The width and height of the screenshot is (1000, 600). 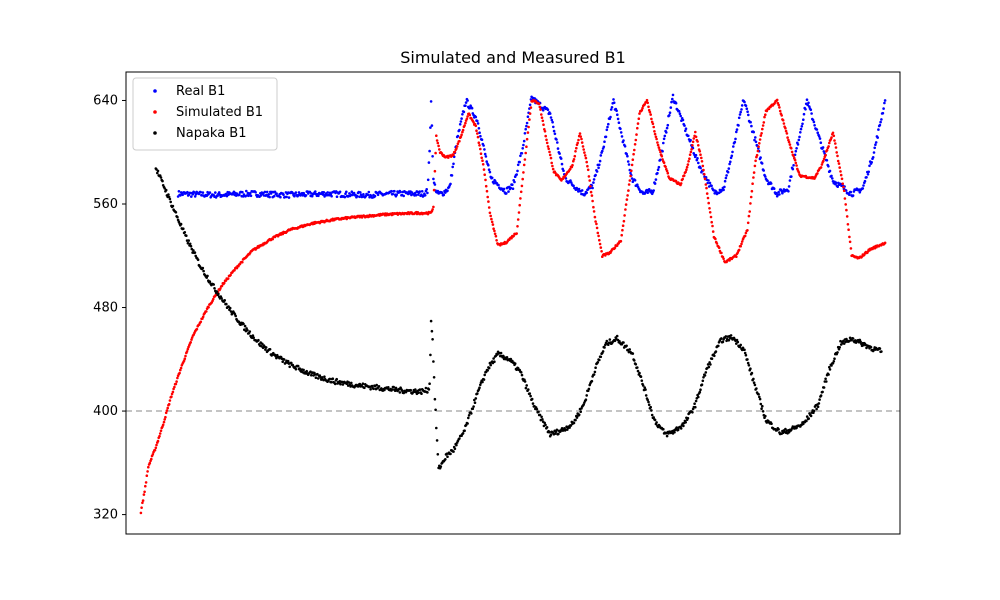 What do you see at coordinates (105, 411) in the screenshot?
I see `y-tick-label: 400` at bounding box center [105, 411].